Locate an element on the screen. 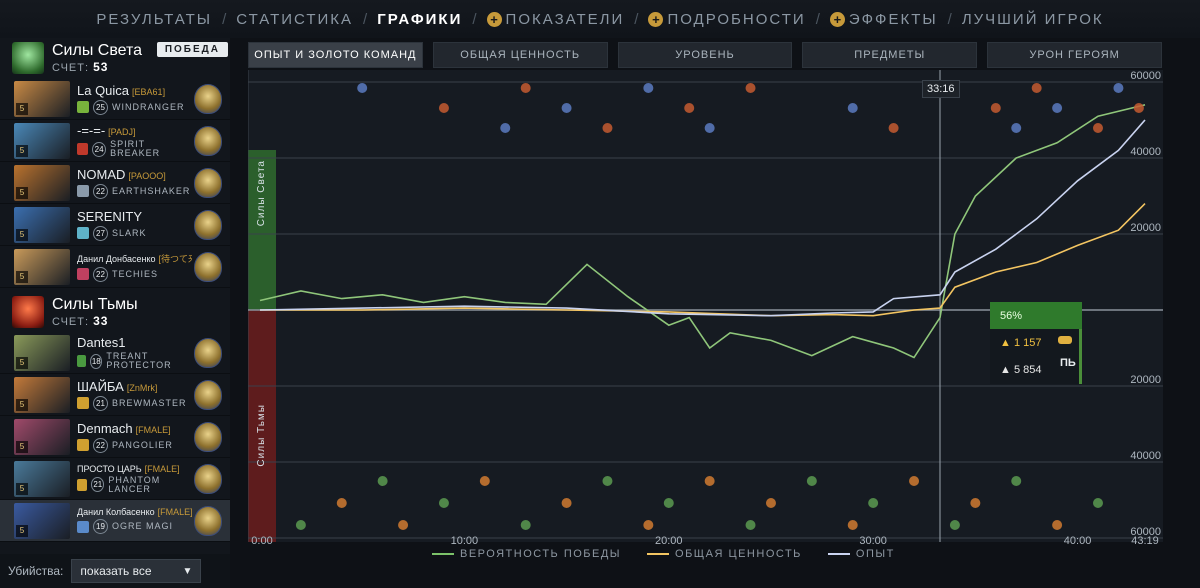  graph-tab-2: УРОВЕНЬ is located at coordinates (705, 55).